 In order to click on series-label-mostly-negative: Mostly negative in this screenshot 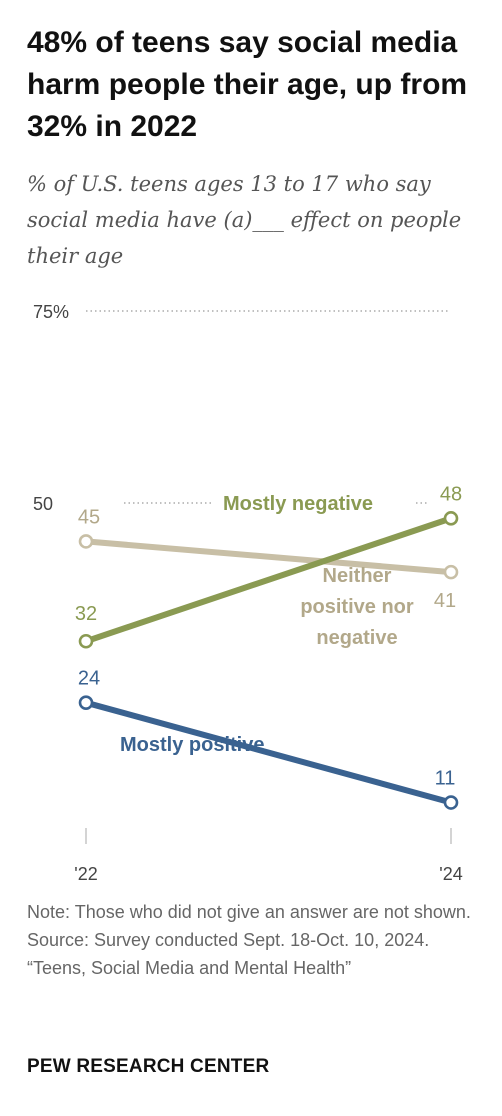, I will do `click(298, 504)`.